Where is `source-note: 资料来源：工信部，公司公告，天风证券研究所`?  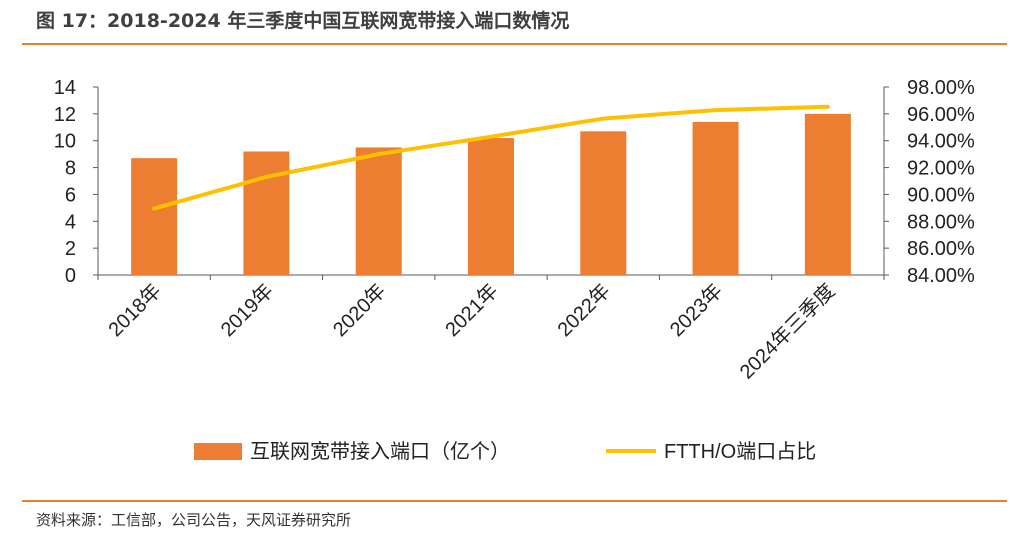
source-note: 资料来源：工信部，公司公告，天风证券研究所 is located at coordinates (194, 520).